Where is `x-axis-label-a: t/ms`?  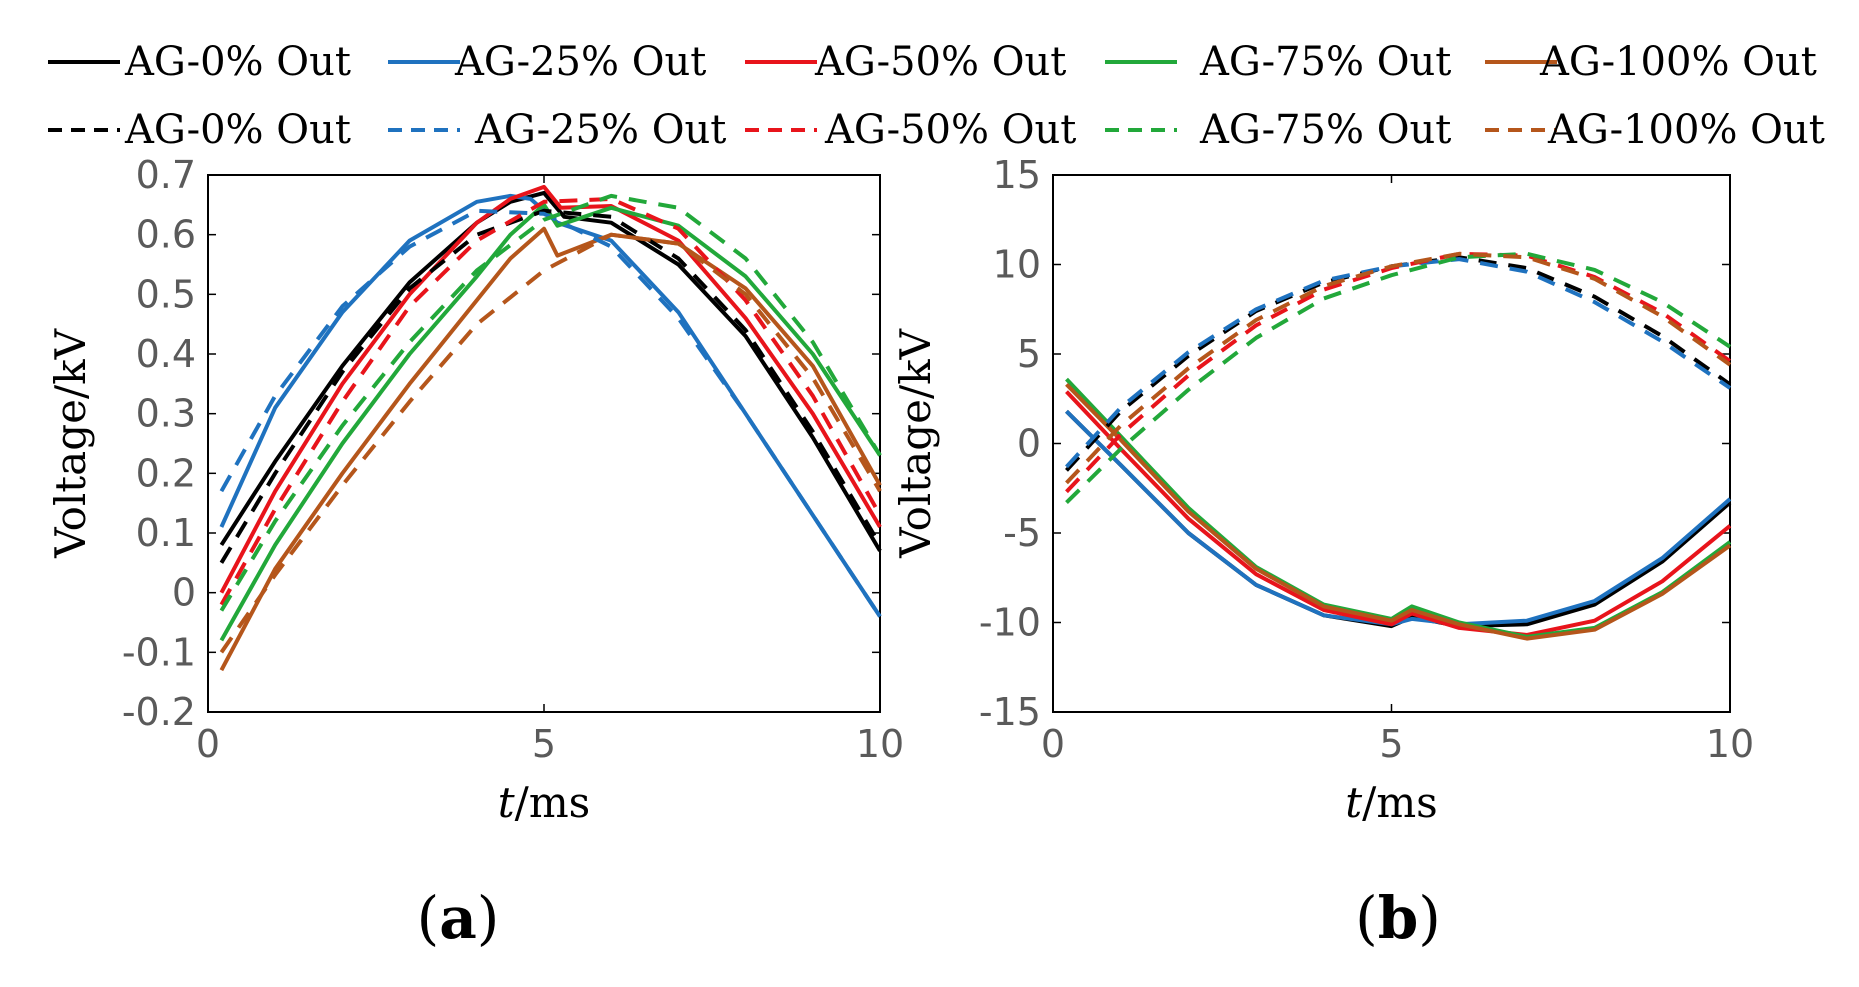
x-axis-label-a: t/ms is located at coordinates (544, 802).